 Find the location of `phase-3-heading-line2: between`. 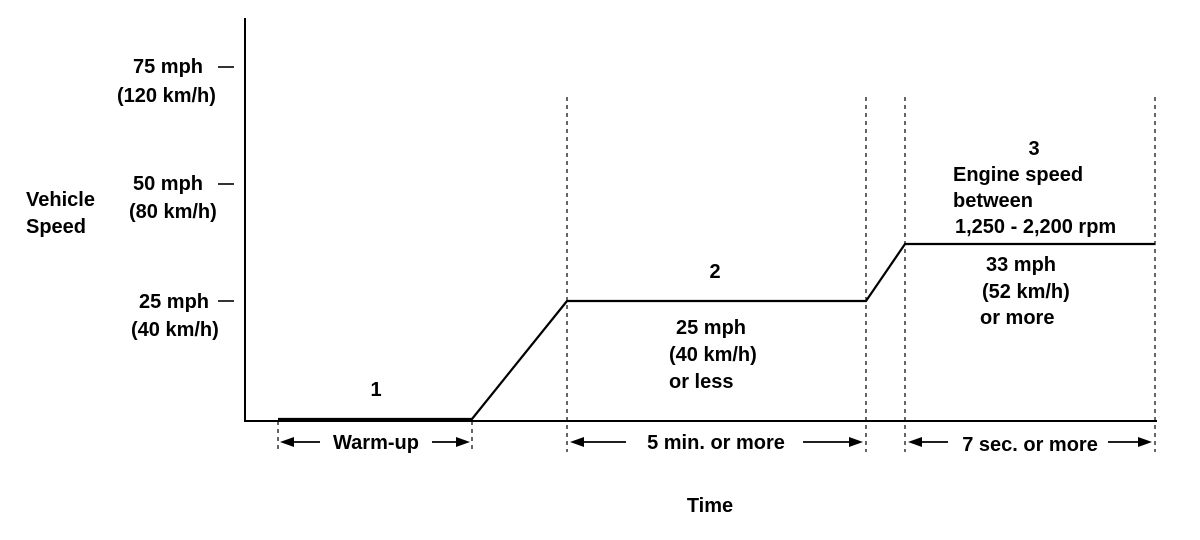

phase-3-heading-line2: between is located at coordinates (993, 201).